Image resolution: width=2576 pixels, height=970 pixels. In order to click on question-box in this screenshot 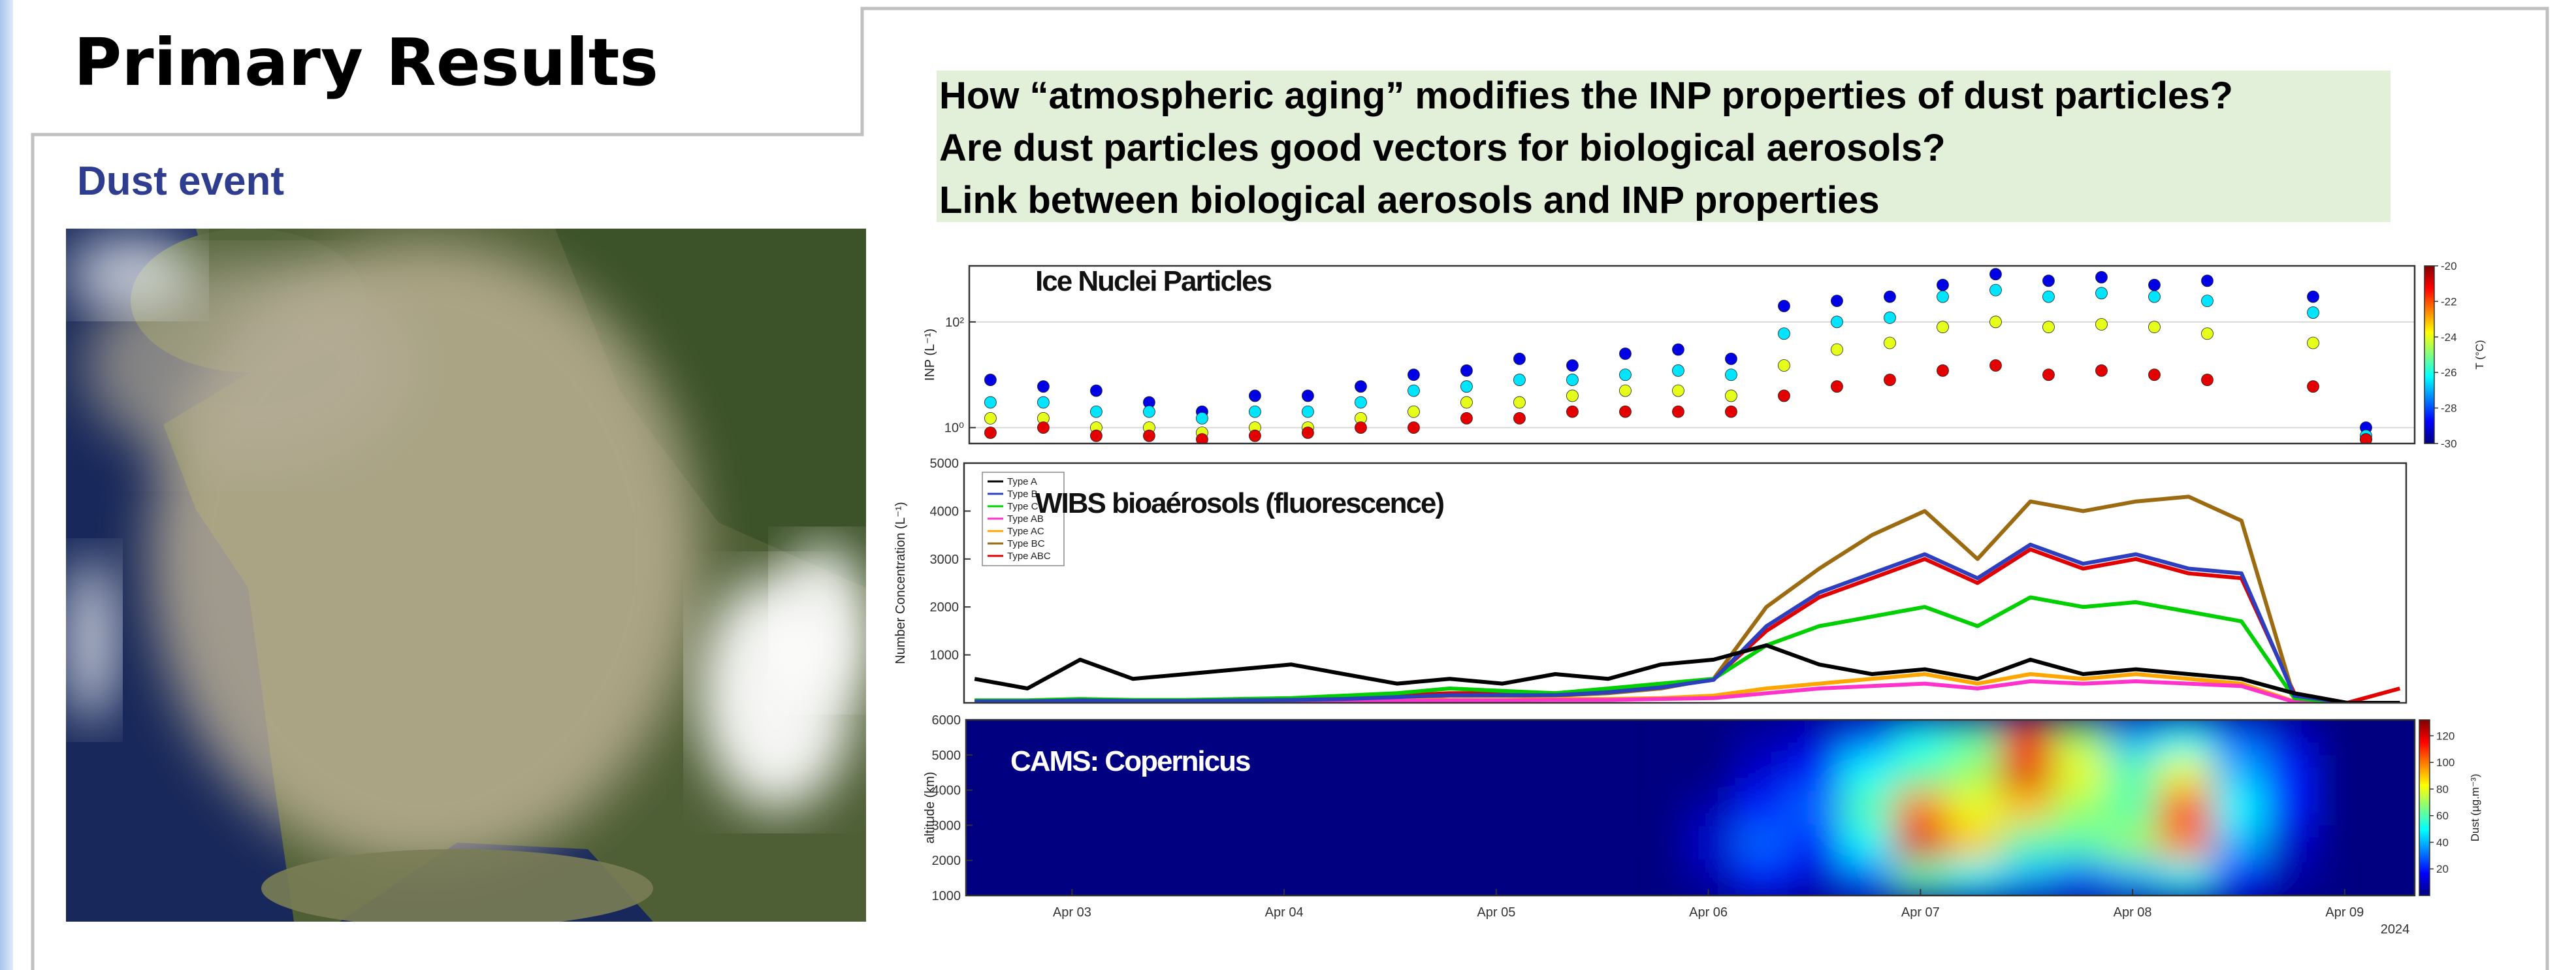, I will do `click(1664, 146)`.